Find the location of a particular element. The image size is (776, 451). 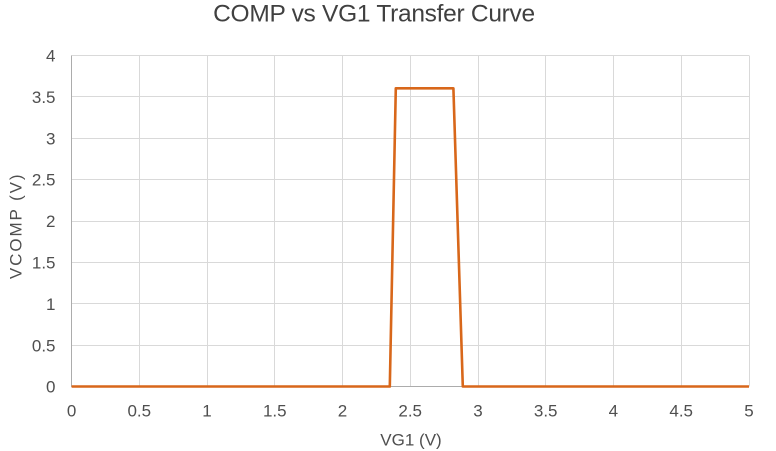

svg-text: 4.5 is located at coordinates (681, 411).